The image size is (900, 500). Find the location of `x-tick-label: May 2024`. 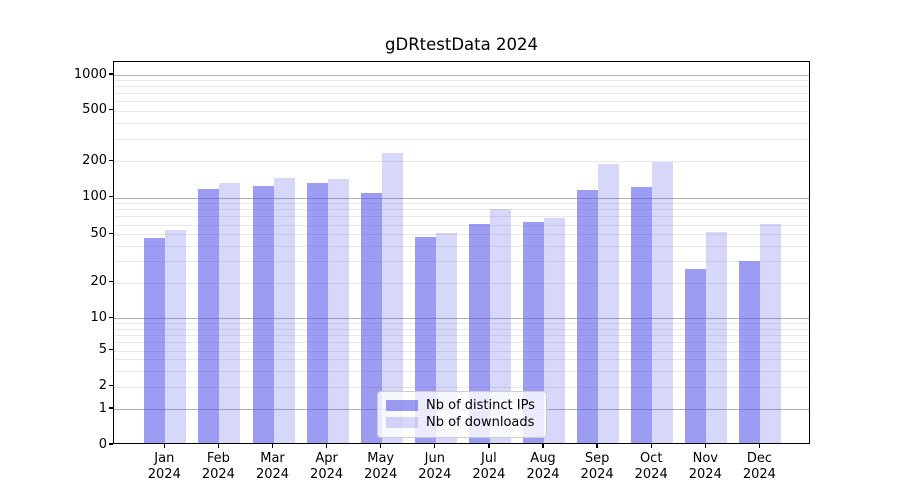

x-tick-label: May 2024 is located at coordinates (381, 466).